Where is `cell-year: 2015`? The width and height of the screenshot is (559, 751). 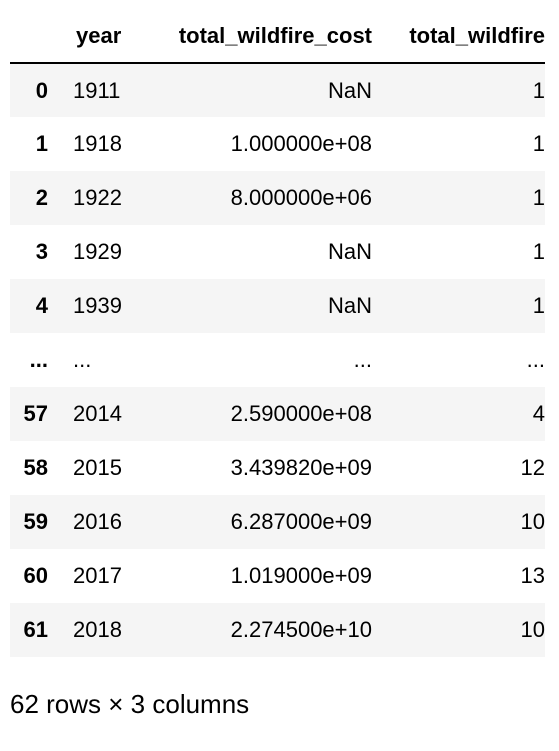
cell-year: 2015 is located at coordinates (97, 467).